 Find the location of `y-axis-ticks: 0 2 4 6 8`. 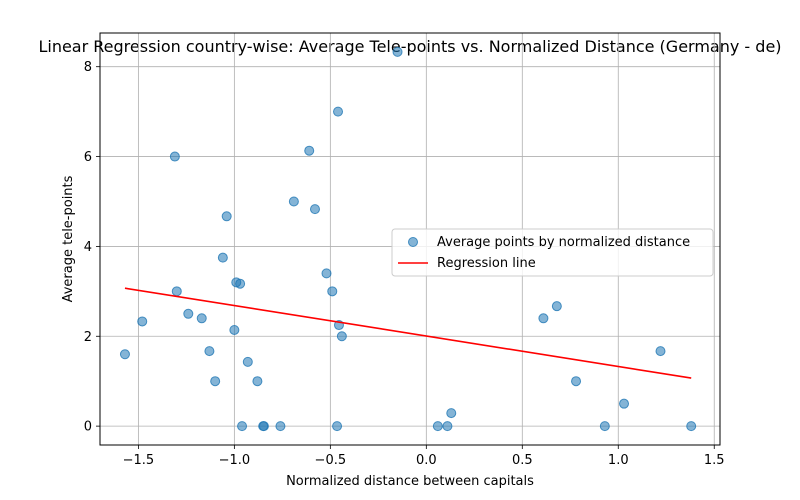

y-axis-ticks: 0 2 4 6 8 is located at coordinates (92, 247).